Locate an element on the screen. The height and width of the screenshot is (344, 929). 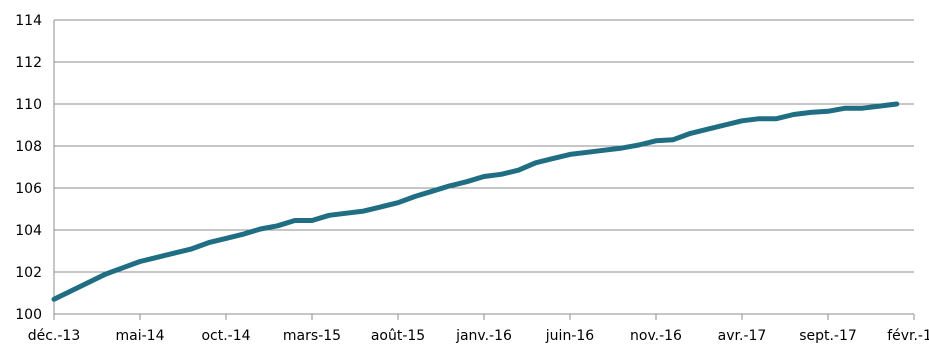
x-tick-label: oct.-14 is located at coordinates (225, 336).